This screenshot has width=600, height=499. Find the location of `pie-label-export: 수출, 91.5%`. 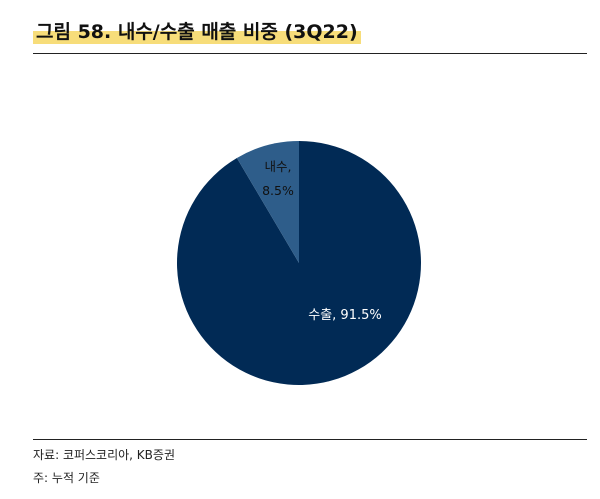

pie-label-export: 수출, 91.5% is located at coordinates (344, 315).